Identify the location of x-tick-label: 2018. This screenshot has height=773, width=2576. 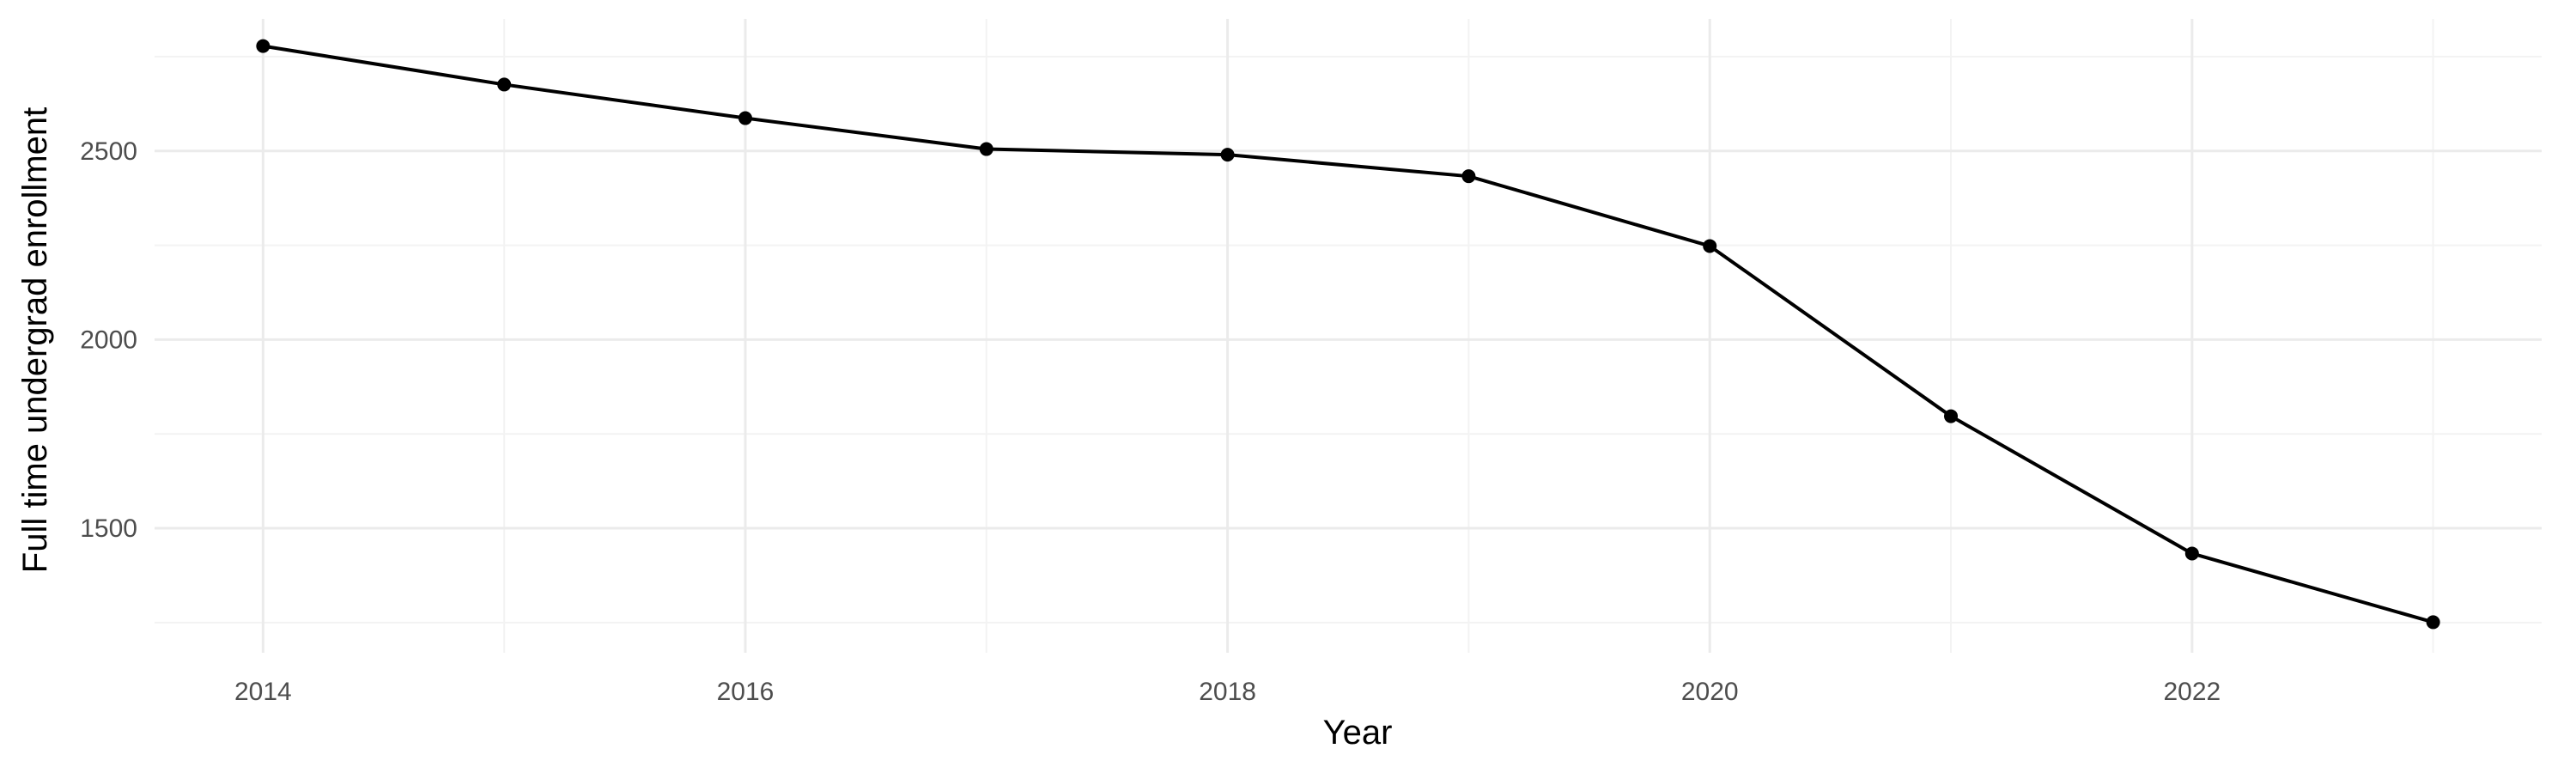
(1228, 692).